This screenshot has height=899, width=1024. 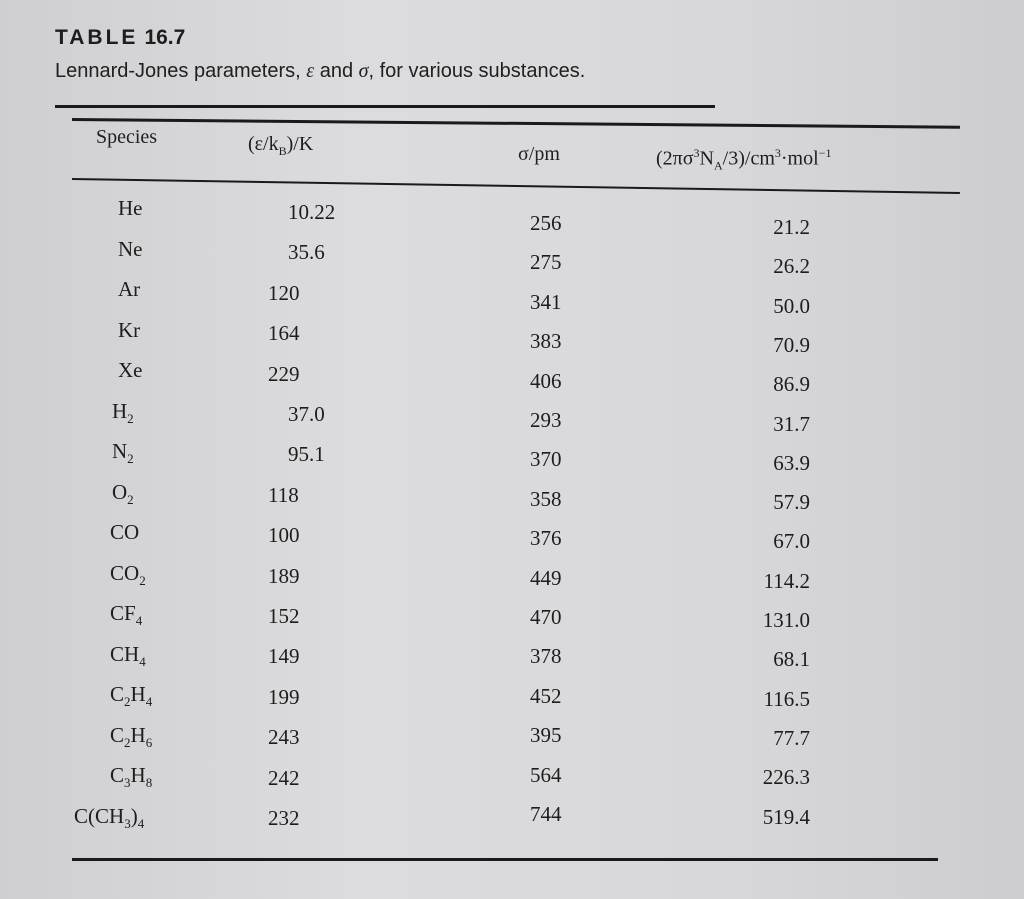 What do you see at coordinates (539, 154) in the screenshot?
I see `header-sigma: σ/pm` at bounding box center [539, 154].